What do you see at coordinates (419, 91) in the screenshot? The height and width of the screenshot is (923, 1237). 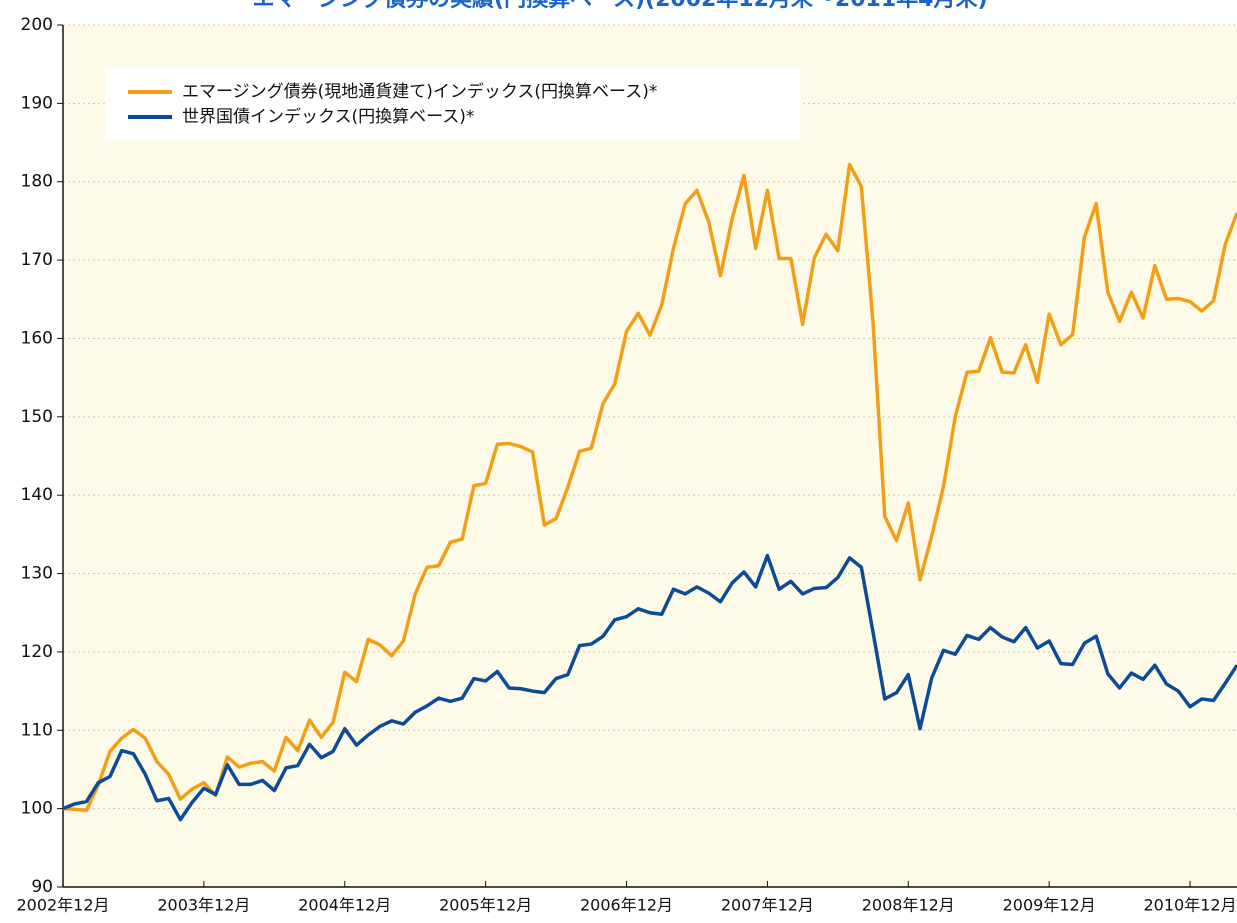 I see `legend-label: エマージング債券(現地通貨建て)インデックス(円換算ベース)*` at bounding box center [419, 91].